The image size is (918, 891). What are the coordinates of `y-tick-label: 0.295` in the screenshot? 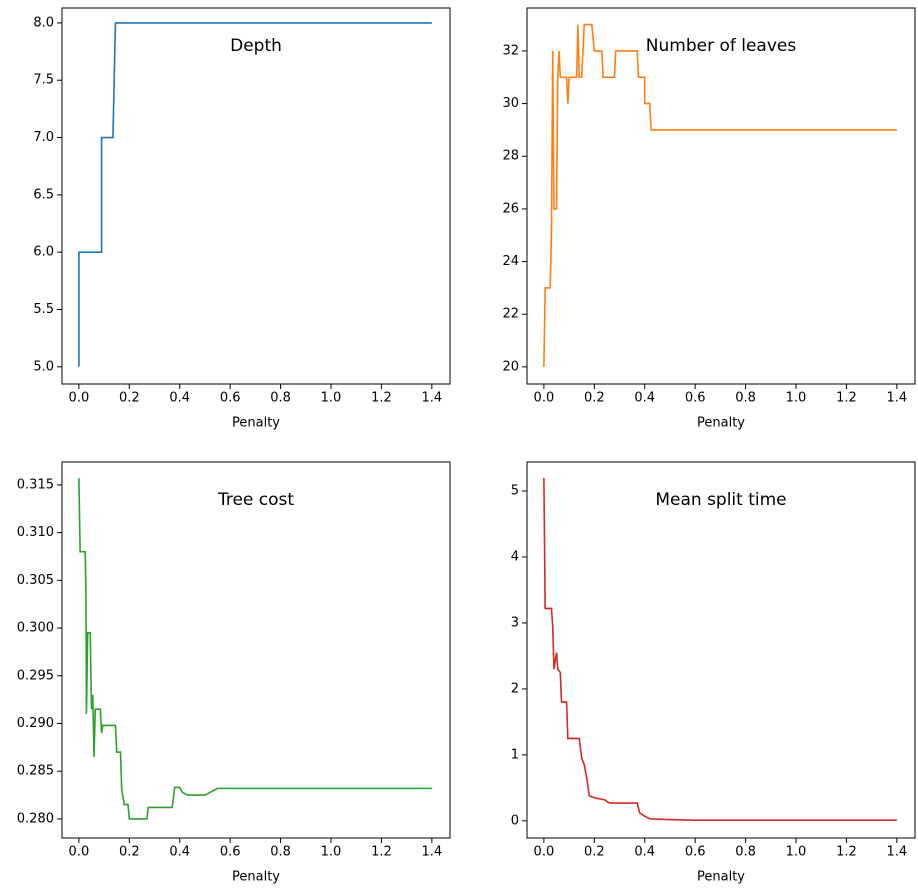 It's located at (35, 675).